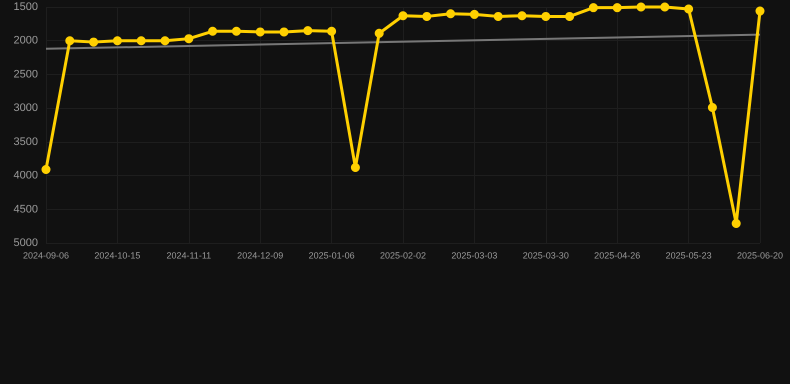 Image resolution: width=790 pixels, height=384 pixels. I want to click on x-tick-label: 2024-12-09, so click(260, 255).